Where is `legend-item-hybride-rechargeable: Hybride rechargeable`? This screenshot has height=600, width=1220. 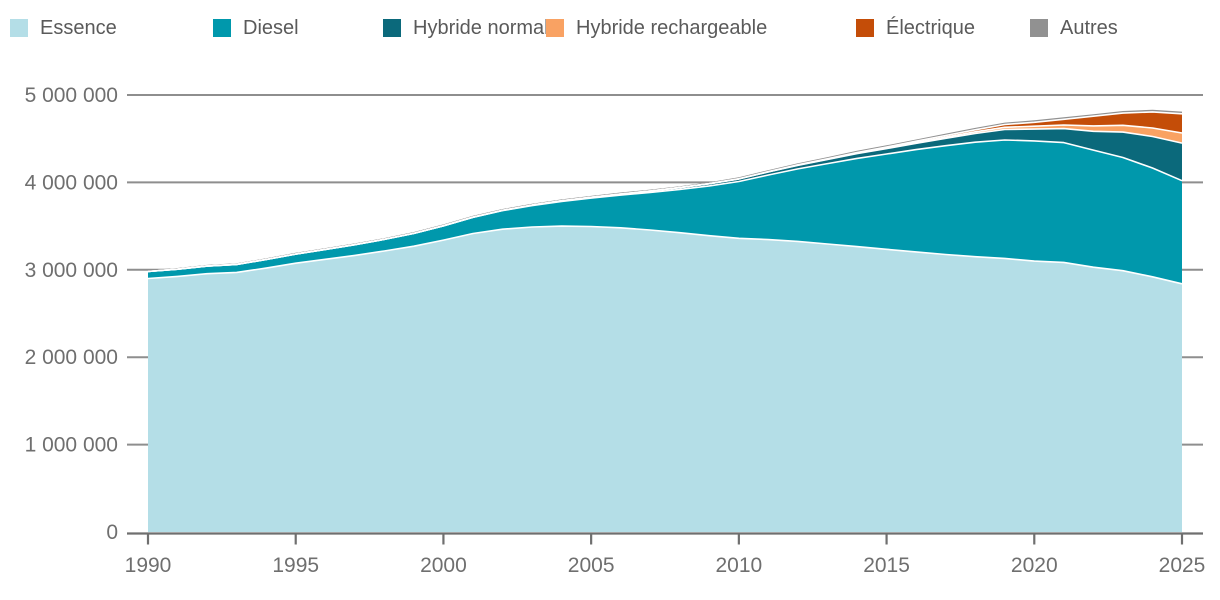 legend-item-hybride-rechargeable: Hybride rechargeable is located at coordinates (656, 28).